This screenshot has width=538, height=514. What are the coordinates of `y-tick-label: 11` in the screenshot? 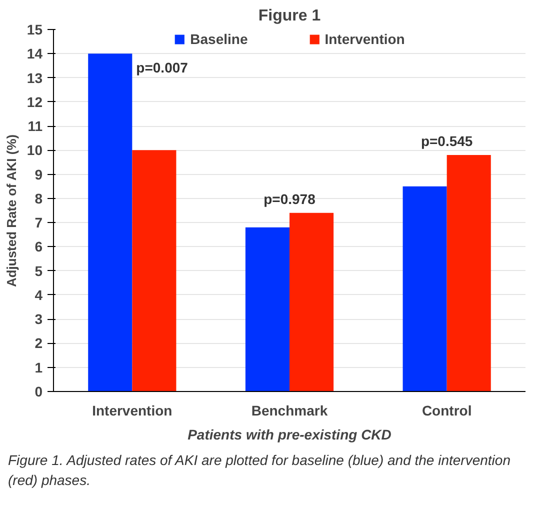 It's located at (35, 126).